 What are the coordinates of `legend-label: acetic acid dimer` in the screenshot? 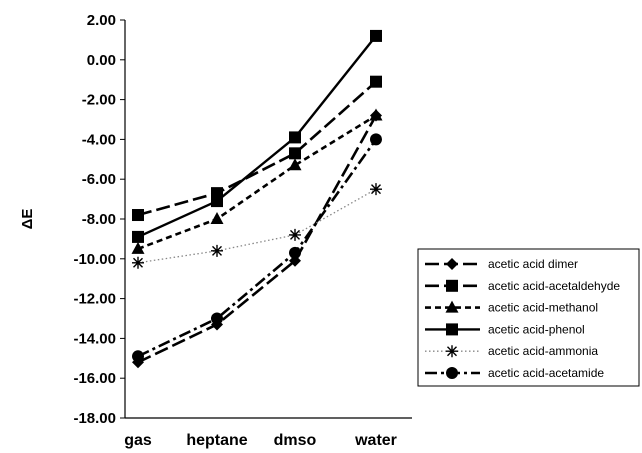 It's located at (533, 264).